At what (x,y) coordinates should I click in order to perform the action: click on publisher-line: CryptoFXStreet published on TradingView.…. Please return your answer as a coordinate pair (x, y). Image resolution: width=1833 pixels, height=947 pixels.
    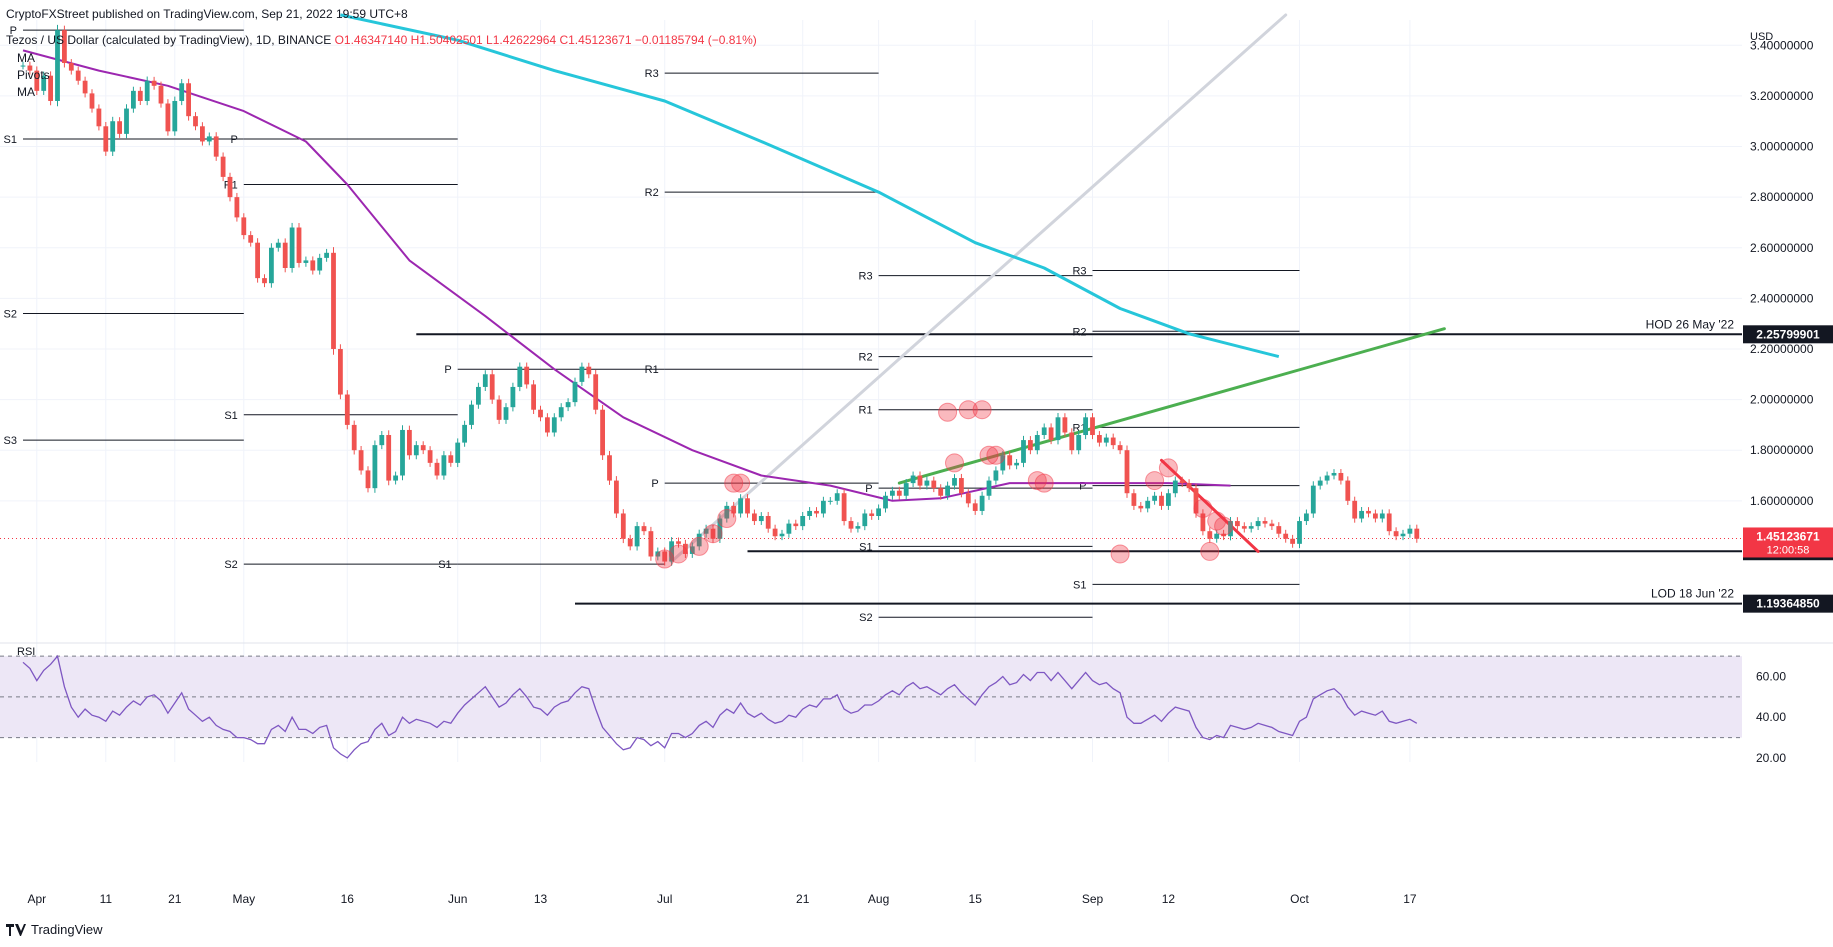
    Looking at the image, I should click on (207, 14).